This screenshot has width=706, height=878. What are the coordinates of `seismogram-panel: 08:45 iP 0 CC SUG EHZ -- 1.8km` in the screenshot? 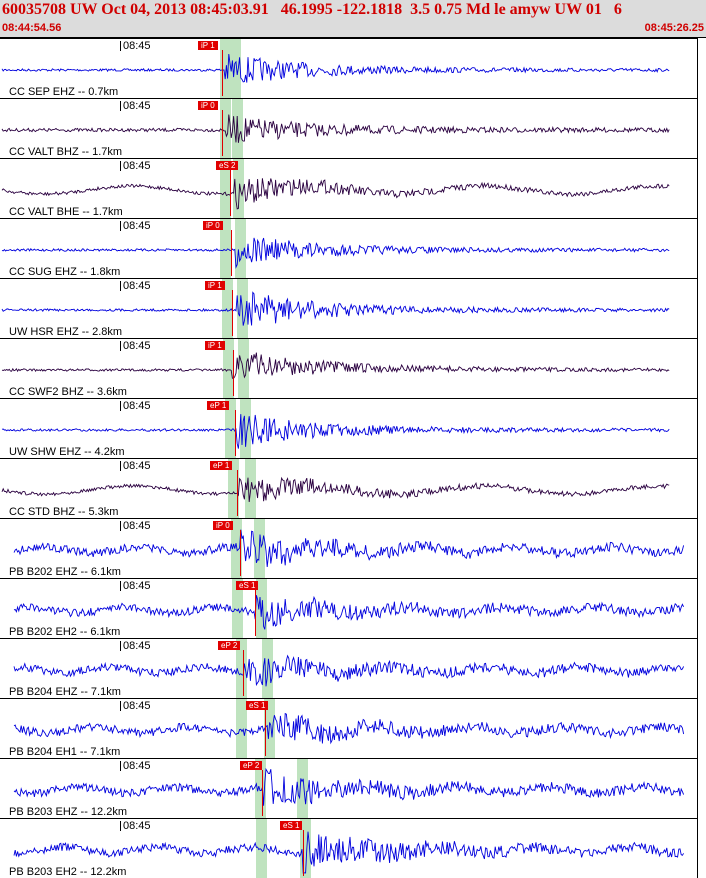 It's located at (348, 248).